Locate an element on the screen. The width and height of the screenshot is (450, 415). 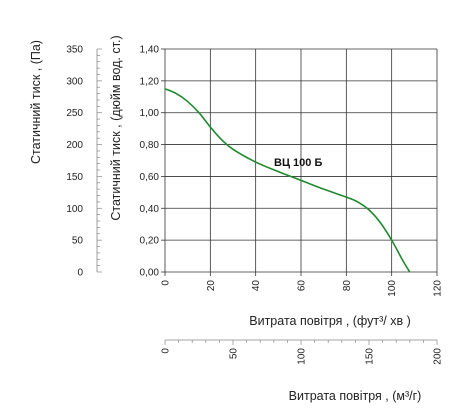
pressure-inwg-axis: 0,00 0,20 0,40 0,60 0,80 1,00 1,20 1,40 is located at coordinates (152, 162).